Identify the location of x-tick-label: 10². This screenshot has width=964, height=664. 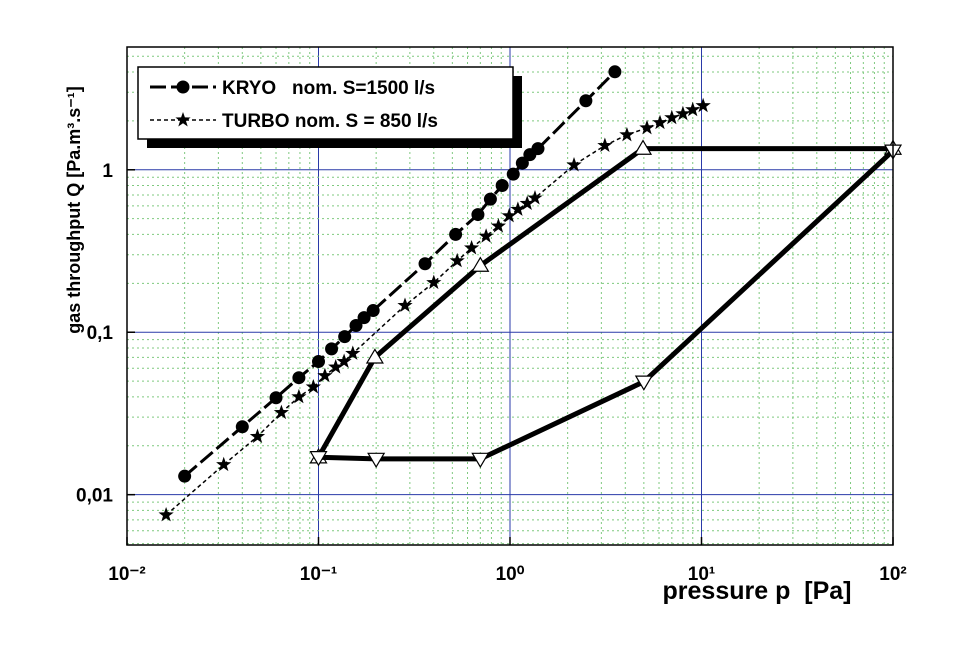
(892, 574).